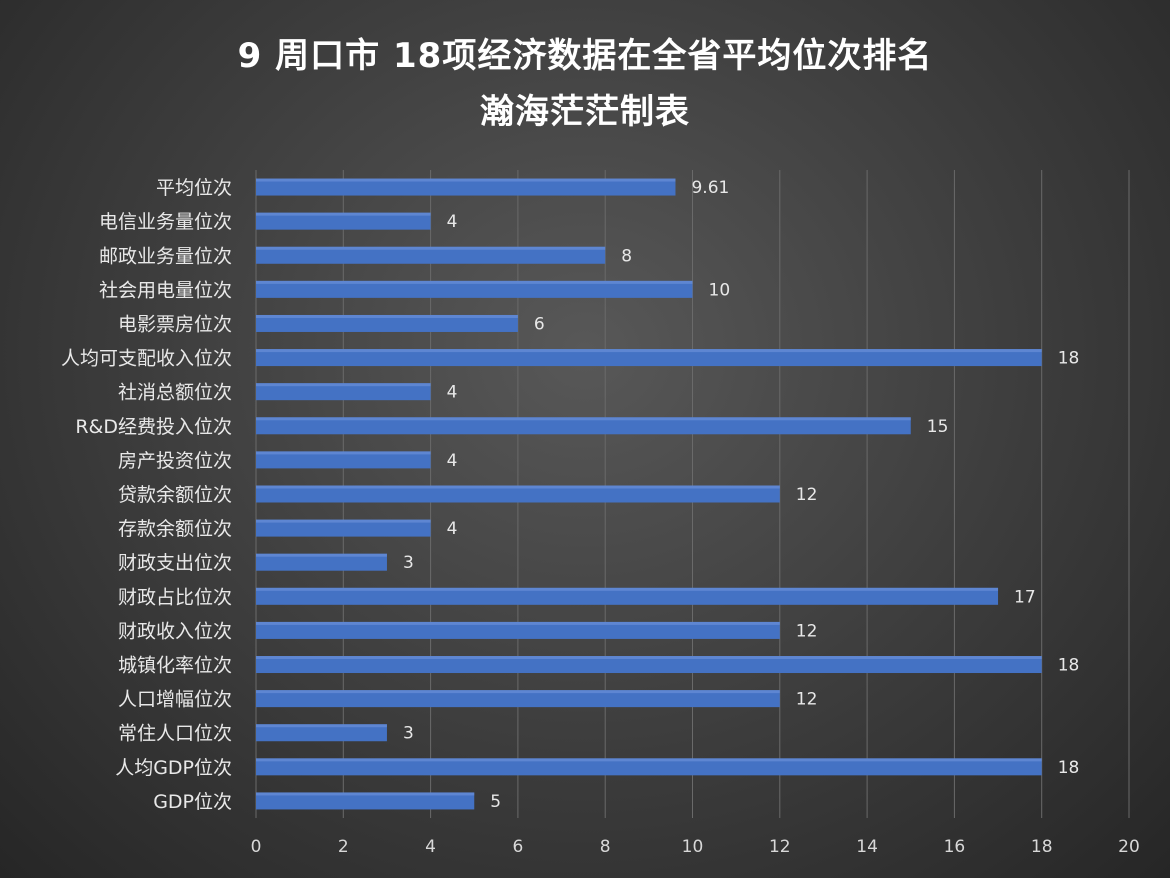 The image size is (1170, 878). I want to click on category-label: R&D经费投入位次, so click(153, 427).